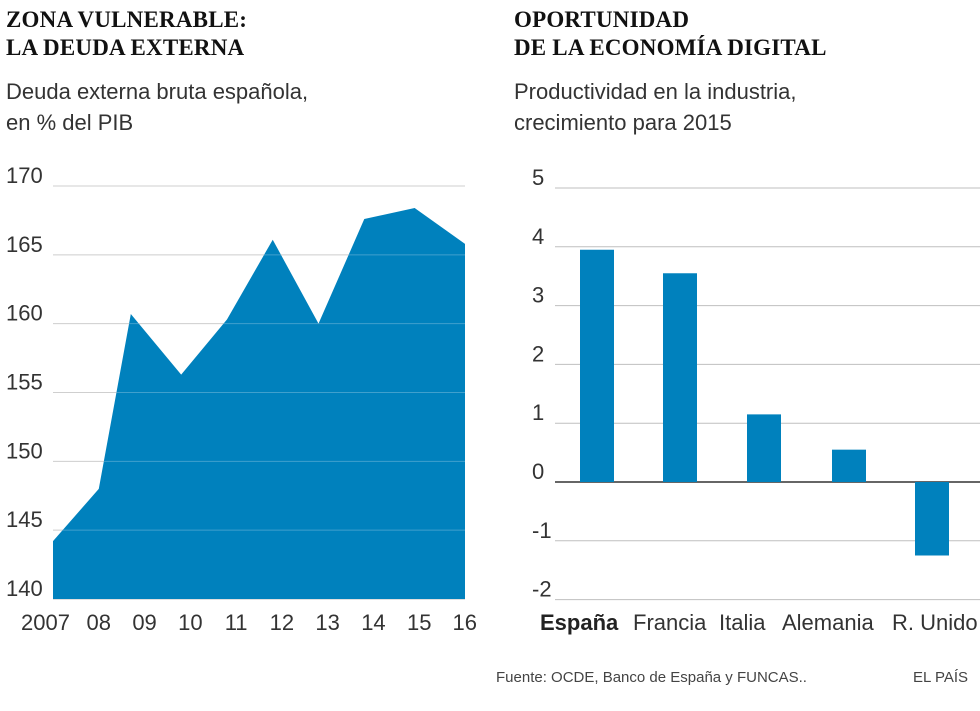  What do you see at coordinates (670, 622) in the screenshot?
I see `bar-category-label: Francia` at bounding box center [670, 622].